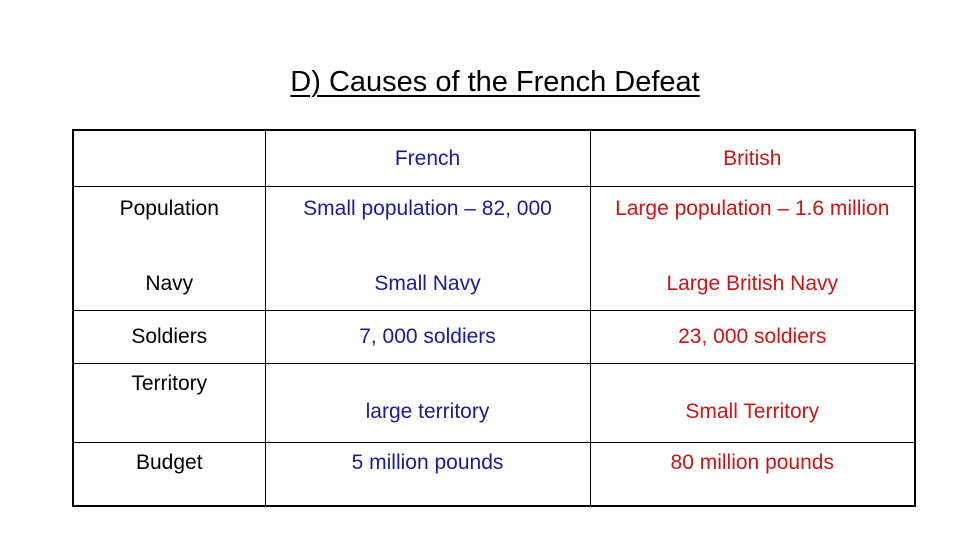  I want to click on header-empty-cell, so click(169, 158).